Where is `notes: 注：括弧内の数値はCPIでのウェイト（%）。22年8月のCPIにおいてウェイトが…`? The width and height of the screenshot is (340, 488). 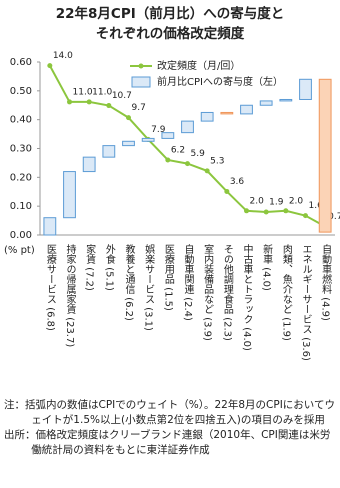 notes: 注：括弧内の数値はCPIでのウェイト（%）。22年8月のCPIにおいてウェイトが… is located at coordinates (170, 428).